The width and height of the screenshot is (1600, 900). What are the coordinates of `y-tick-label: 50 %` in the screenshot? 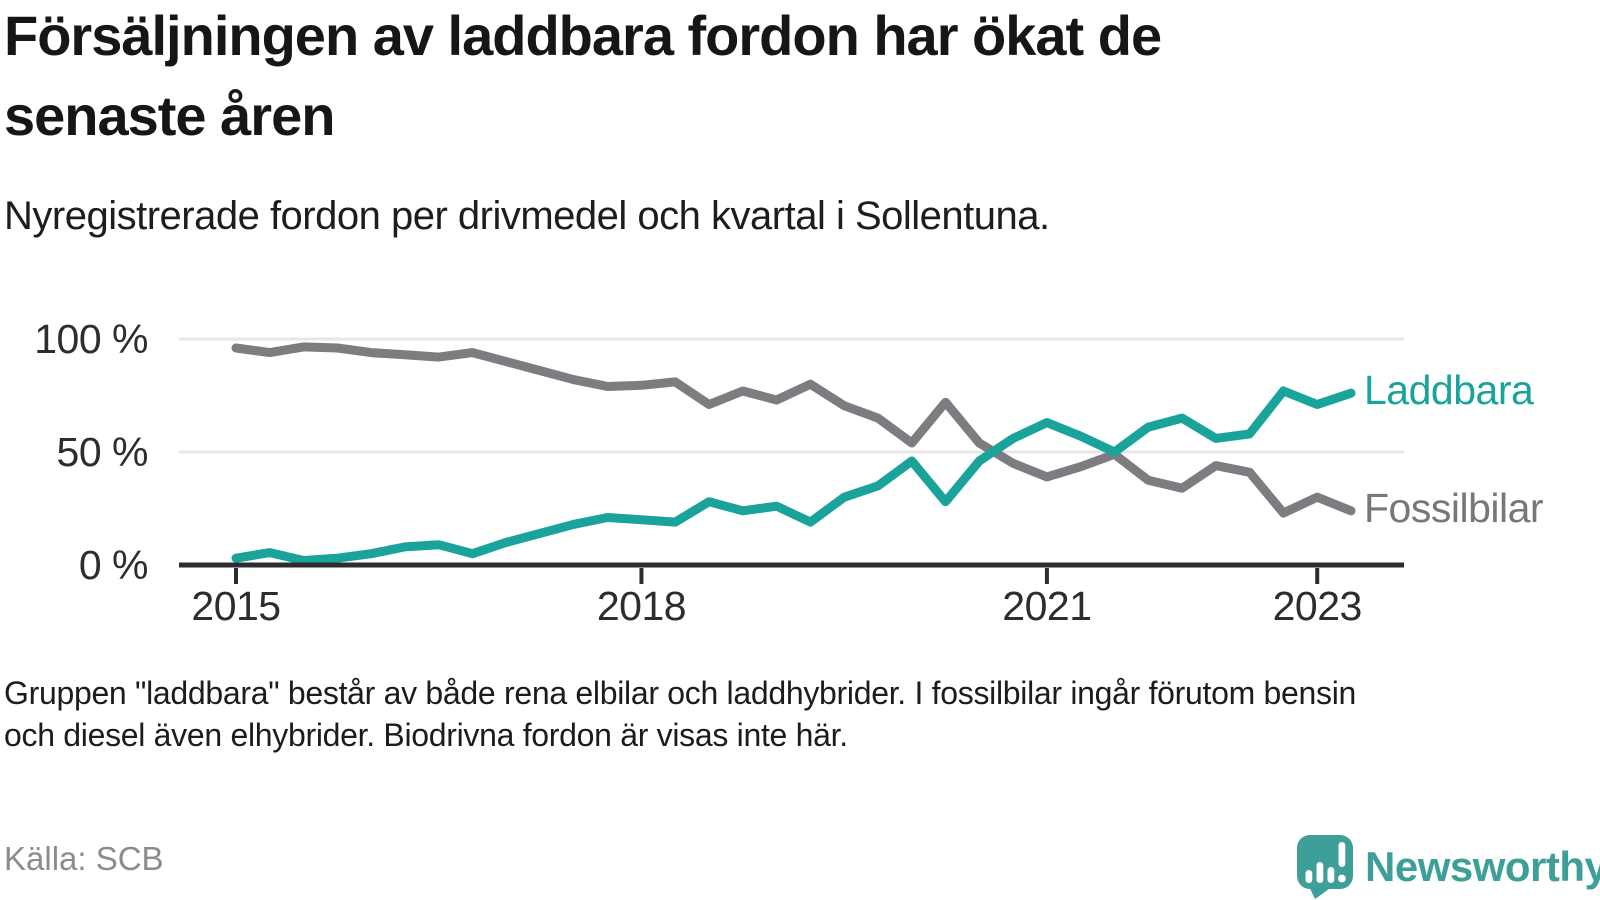 It's located at (102, 452).